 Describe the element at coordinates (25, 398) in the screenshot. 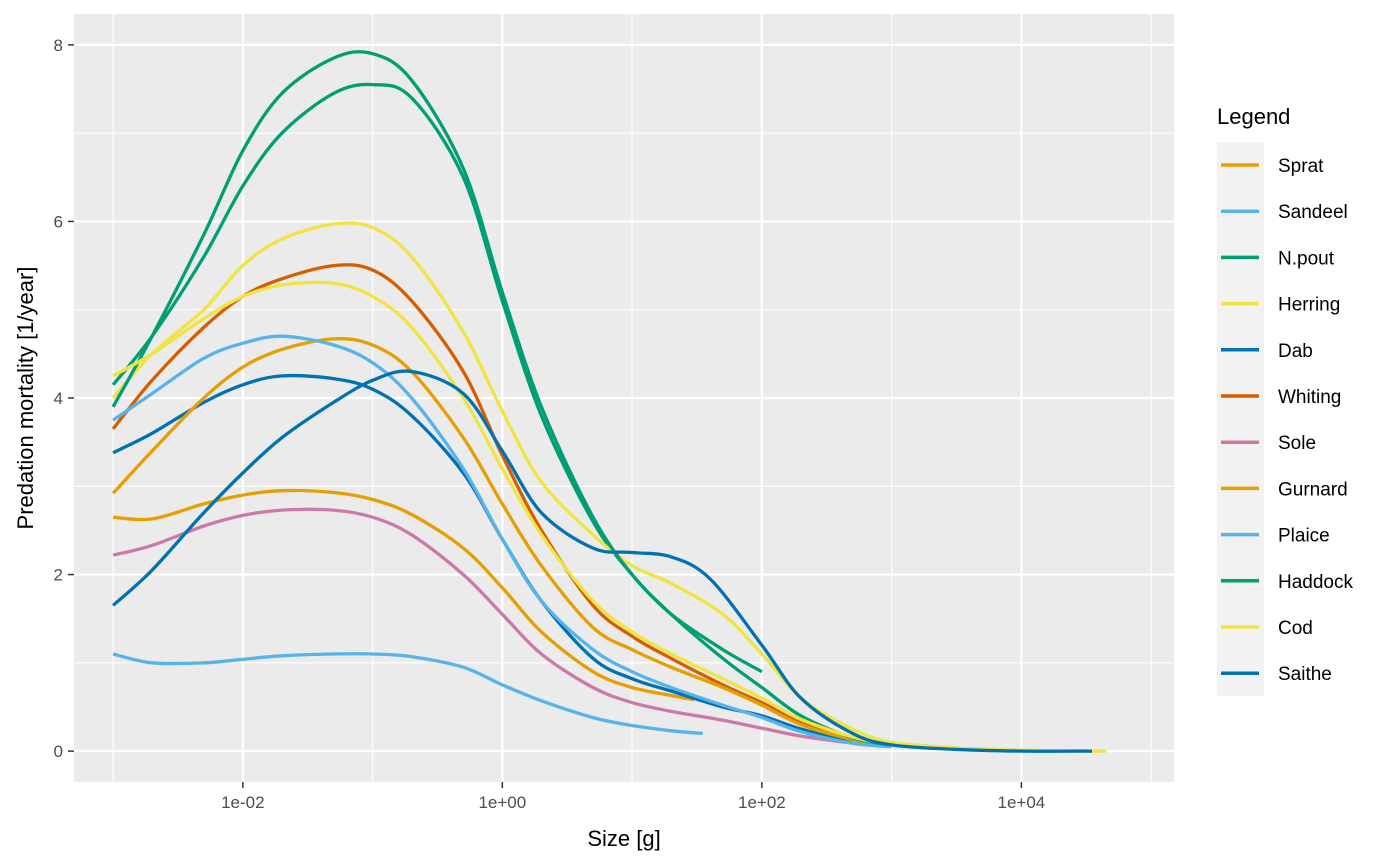

I see `y-axis-title: Predation mortality [1/year]` at that location.